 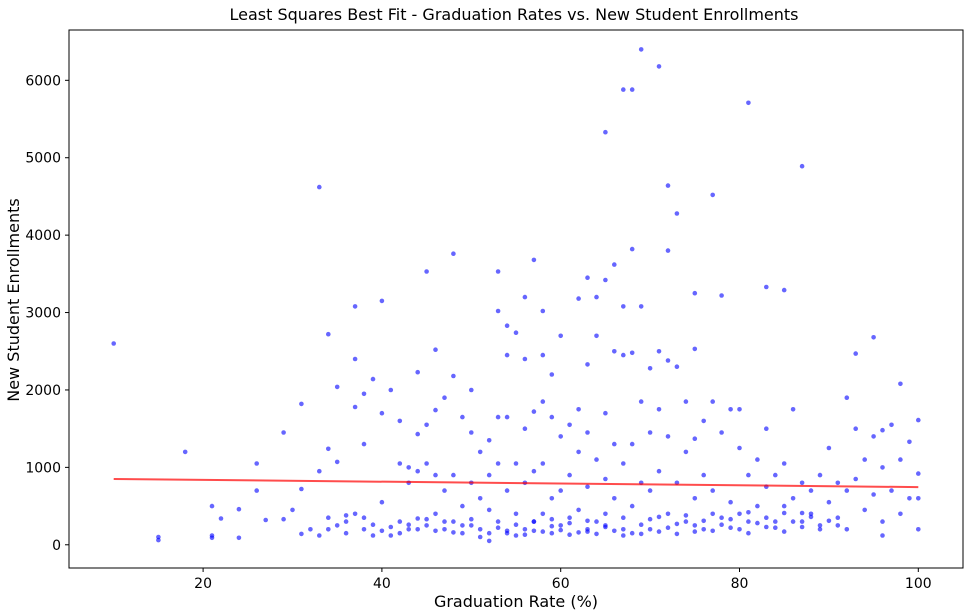 What do you see at coordinates (47, 313) in the screenshot?
I see `y-axis-ticks: 0 1000 2000 3000 4000 5000 6000` at bounding box center [47, 313].